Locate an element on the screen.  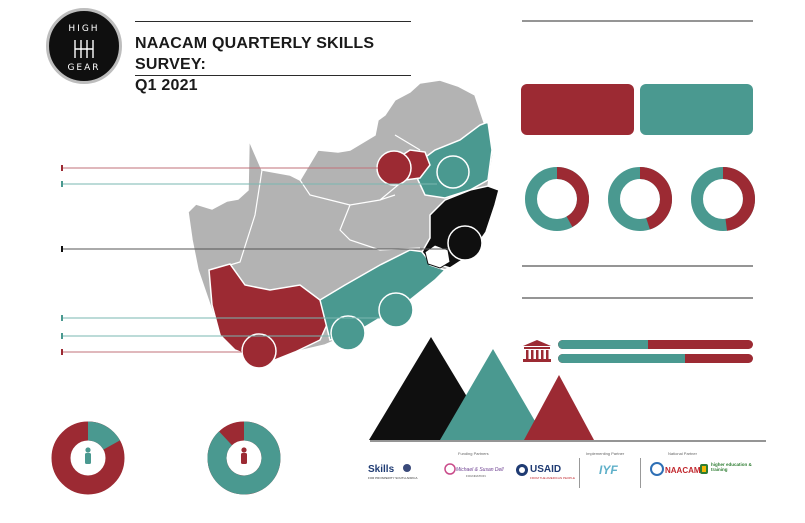
page-title: NAACAM QUARTERLY SKILLS SURVEY: Q1 2021 is located at coordinates (285, 64).